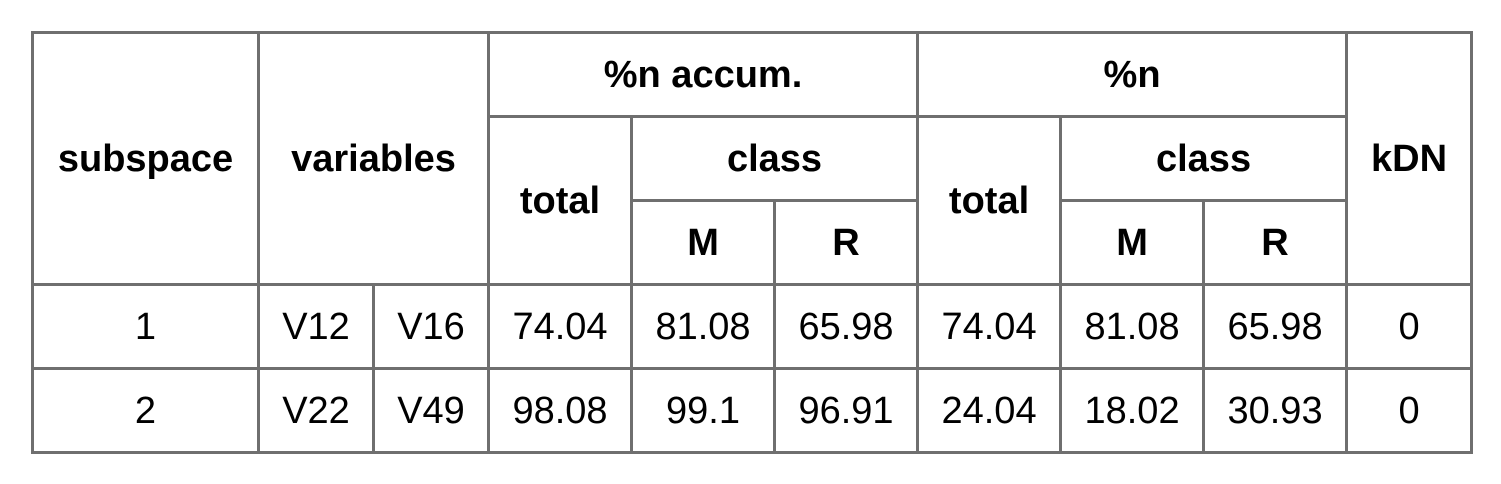 The height and width of the screenshot is (484, 1501). Describe the element at coordinates (703, 74) in the screenshot. I see `header-accum-group: %n accum.` at that location.